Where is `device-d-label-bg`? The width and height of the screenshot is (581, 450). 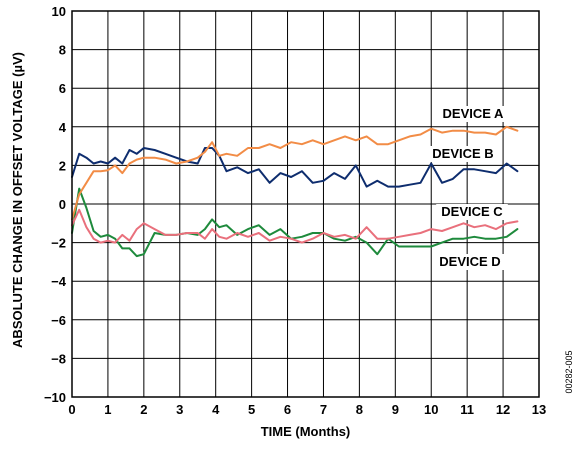 device-d-label-bg is located at coordinates (470, 262).